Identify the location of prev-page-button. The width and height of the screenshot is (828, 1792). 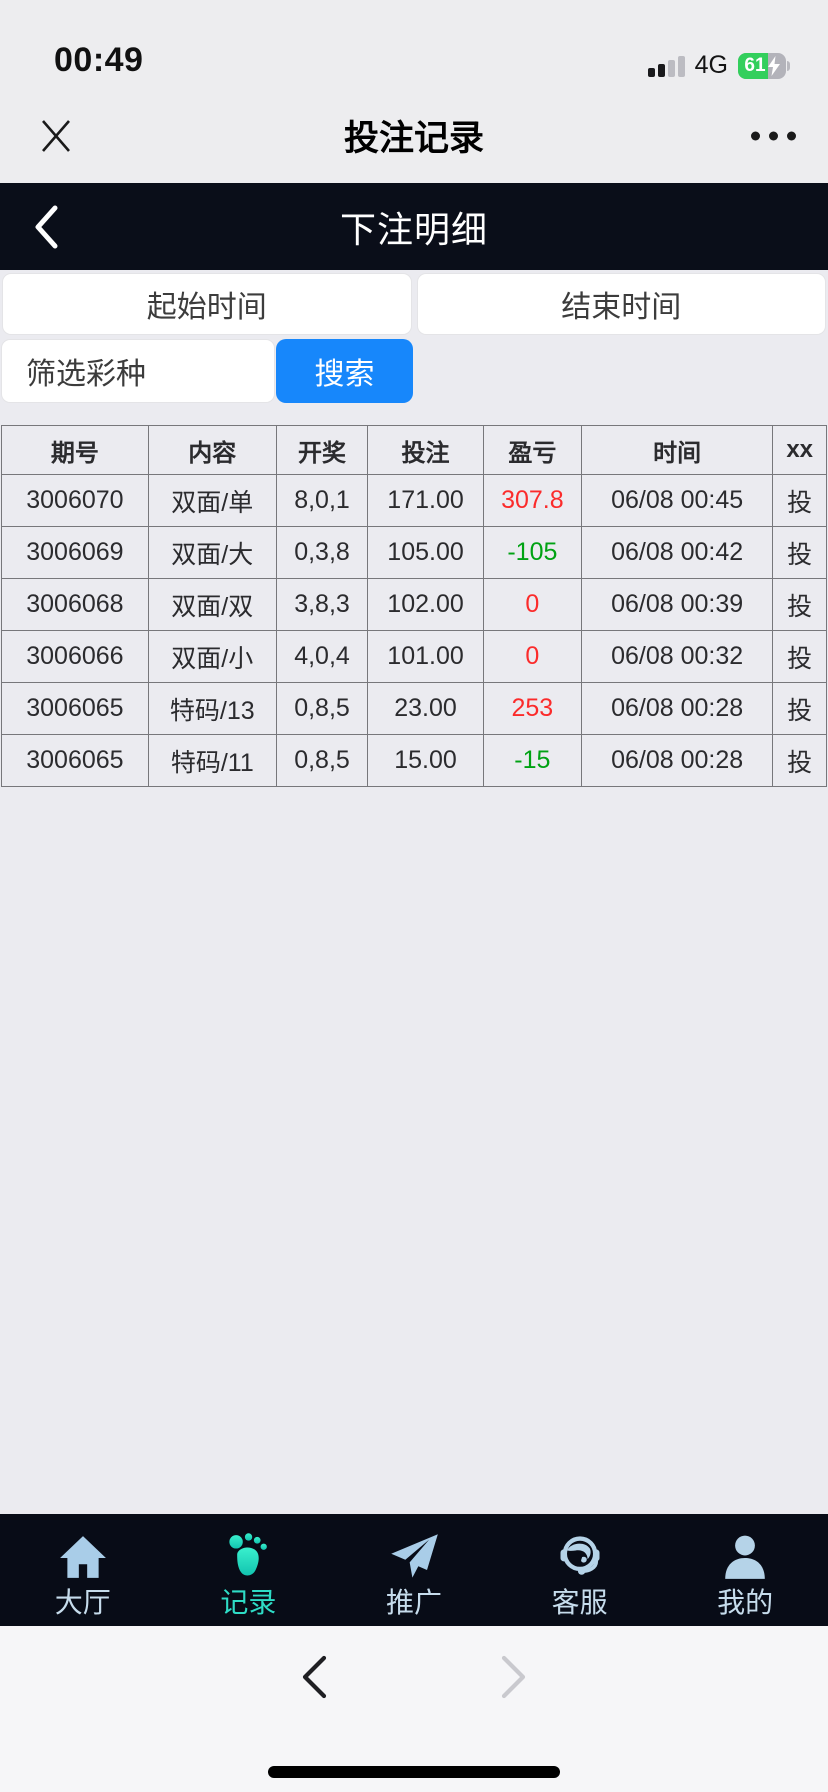
(314, 1677).